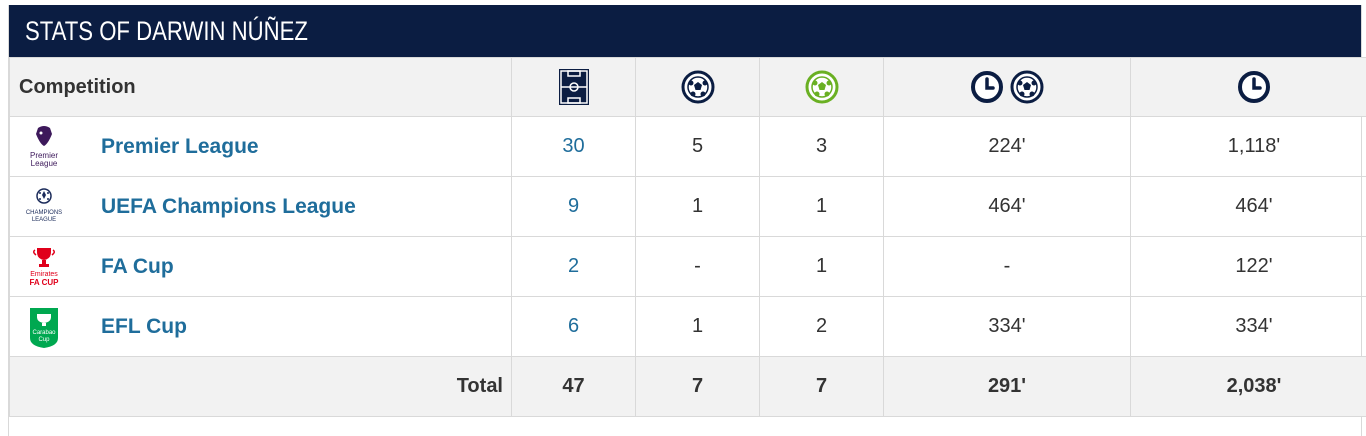 The height and width of the screenshot is (436, 1366). Describe the element at coordinates (166, 30) in the screenshot. I see `page-title: STATS OF DARWIN NÚÑEZ` at that location.